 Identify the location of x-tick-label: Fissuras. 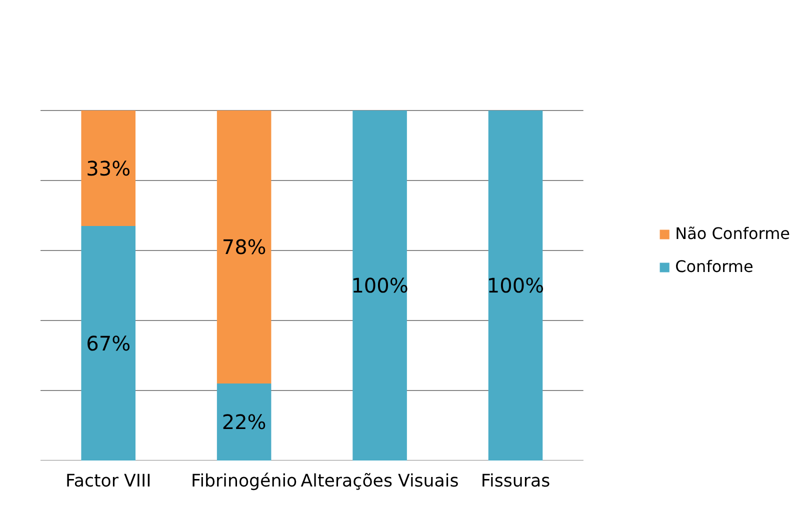
(515, 482).